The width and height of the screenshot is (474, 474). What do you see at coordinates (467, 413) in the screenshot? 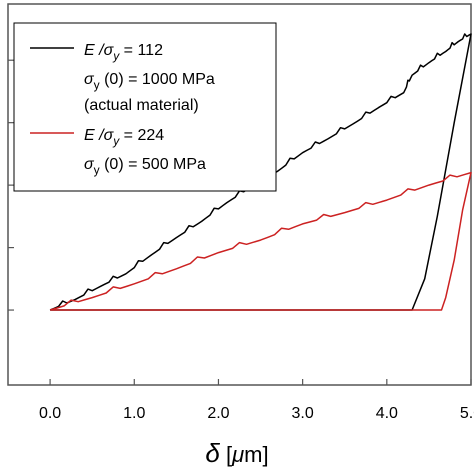
I see `x-tick-label: 5.0` at bounding box center [467, 413].